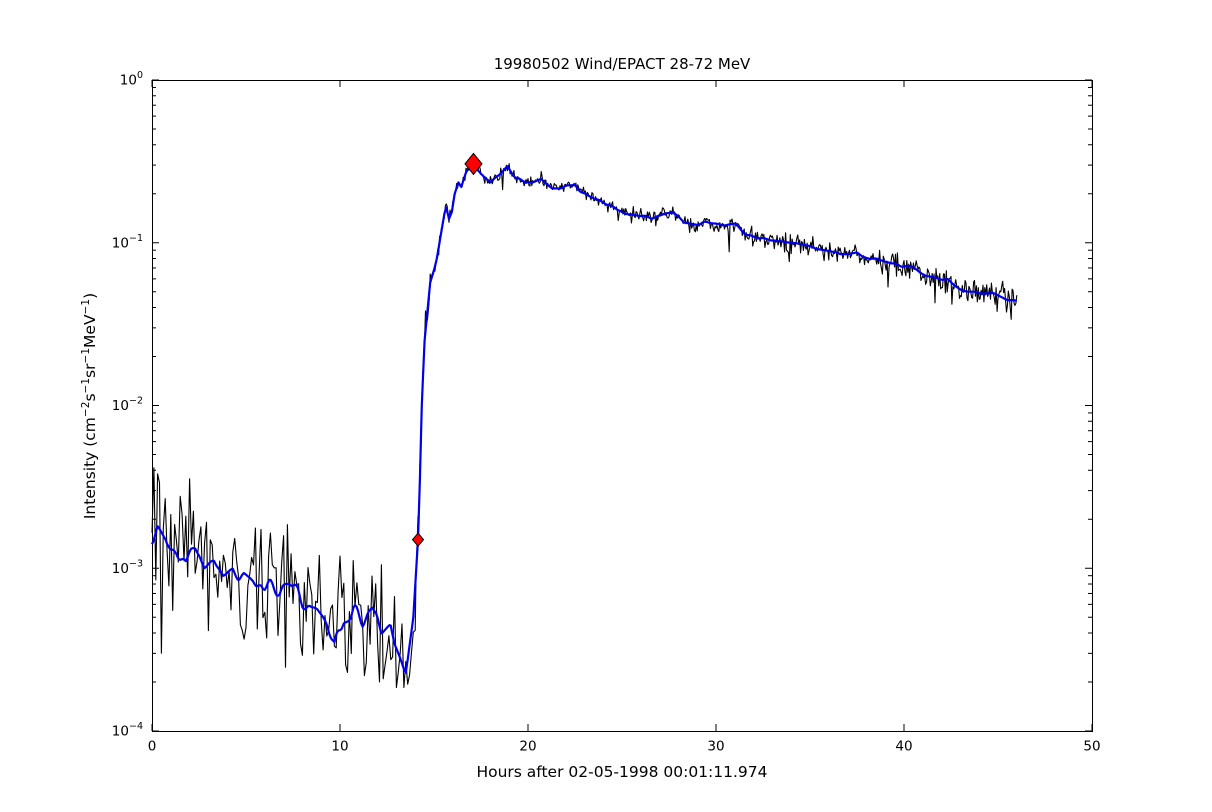  I want to click on x-tick-label: 20, so click(527, 747).